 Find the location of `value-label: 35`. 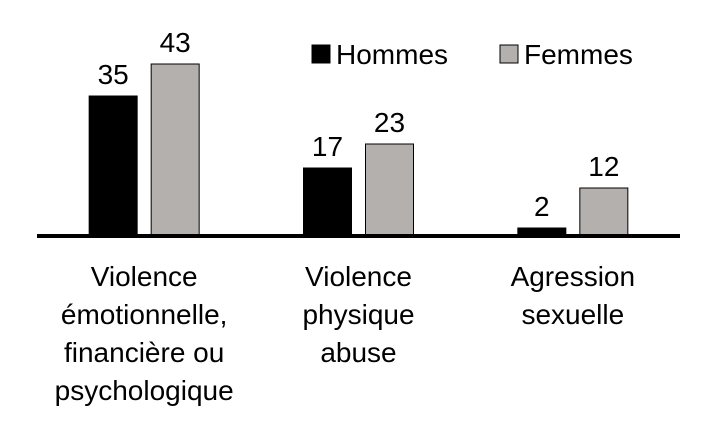

value-label: 35 is located at coordinates (113, 74).